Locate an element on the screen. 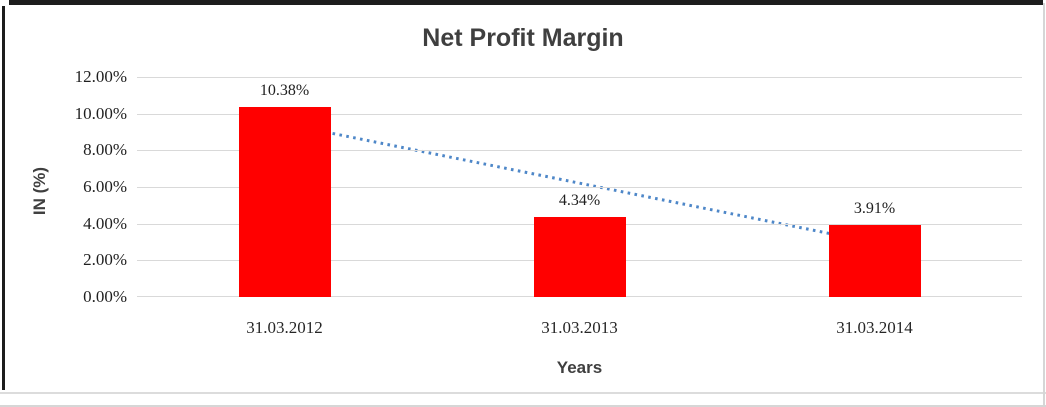 Image resolution: width=1046 pixels, height=407 pixels. frame-border-right is located at coordinates (1044, 205).